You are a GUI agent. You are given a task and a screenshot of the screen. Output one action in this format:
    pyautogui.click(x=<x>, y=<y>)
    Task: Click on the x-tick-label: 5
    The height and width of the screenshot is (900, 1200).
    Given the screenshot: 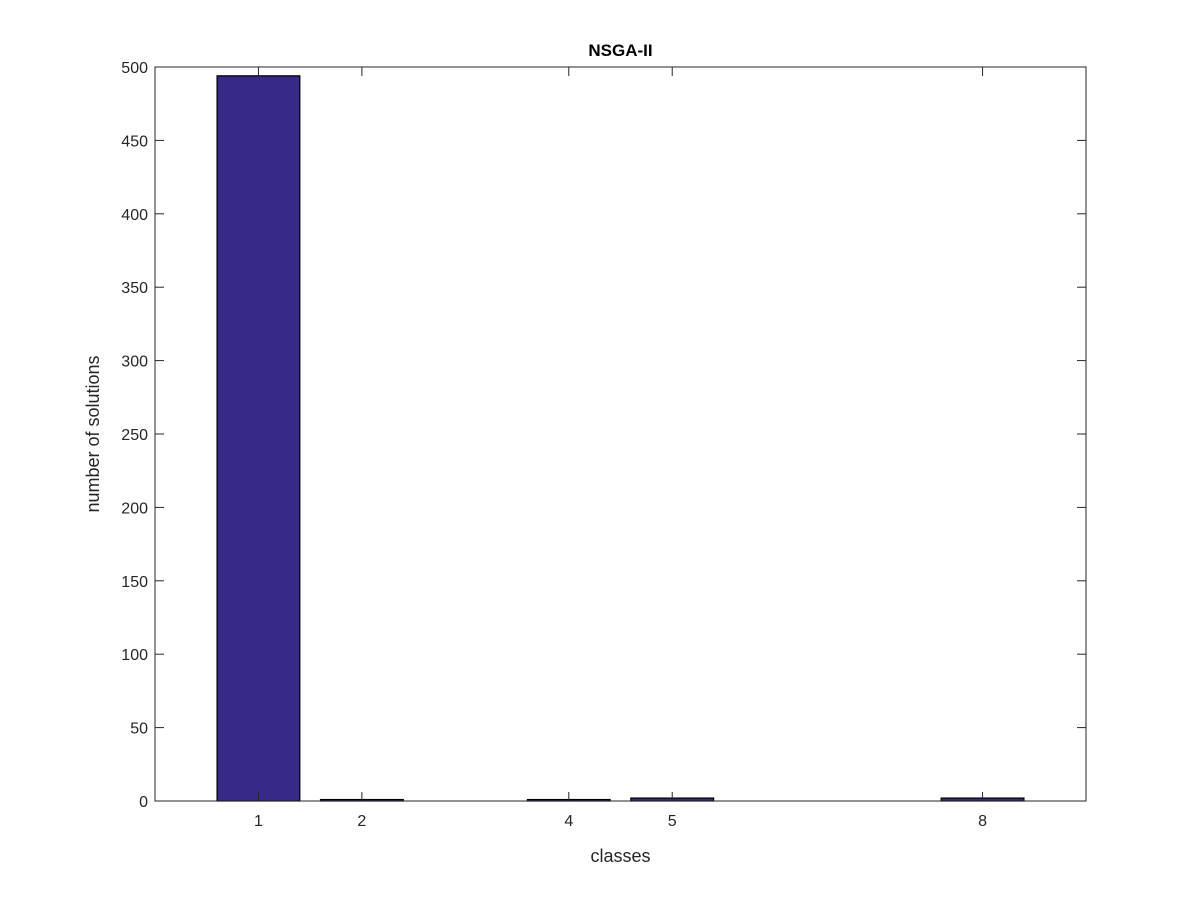 What is the action you would take?
    pyautogui.click(x=672, y=821)
    